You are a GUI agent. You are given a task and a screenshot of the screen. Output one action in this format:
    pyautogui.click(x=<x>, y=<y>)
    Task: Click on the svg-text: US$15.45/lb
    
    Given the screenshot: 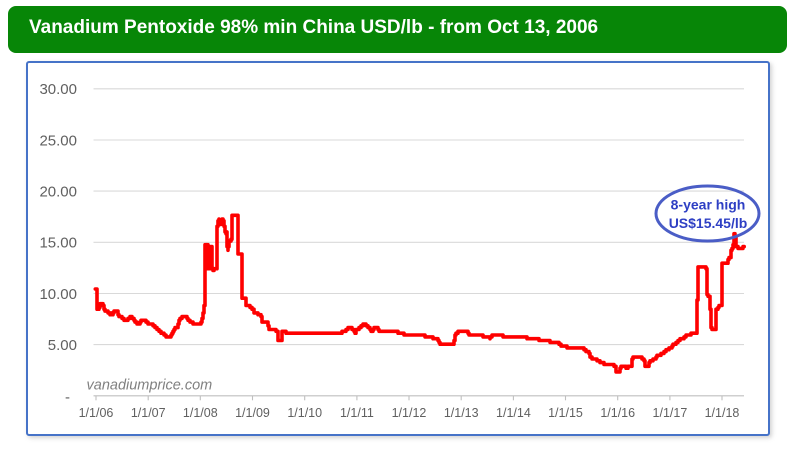 What is the action you would take?
    pyautogui.click(x=708, y=223)
    